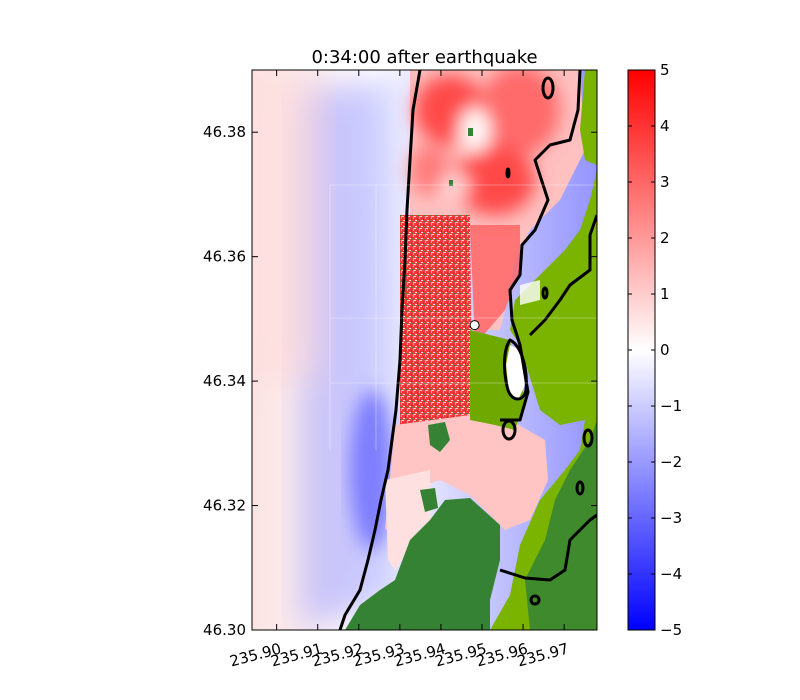 The width and height of the screenshot is (800, 700). I want to click on inundation-town-east, so click(495, 285).